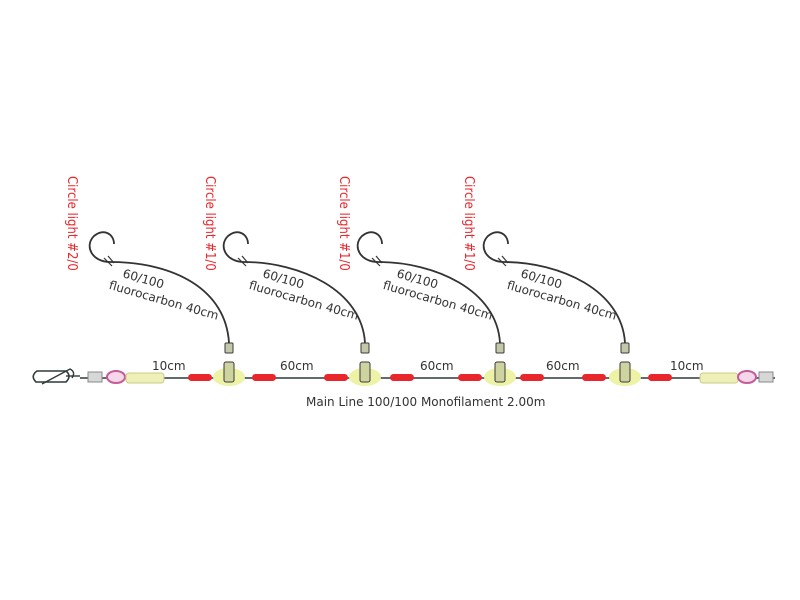  Describe the element at coordinates (169, 366) in the screenshot. I see `segment-label-1: 10cm` at that location.